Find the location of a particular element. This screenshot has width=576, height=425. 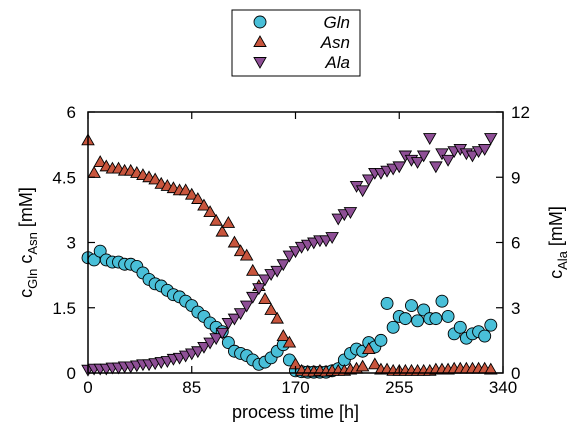

y-right-tick-label: 9 is located at coordinates (515, 177).